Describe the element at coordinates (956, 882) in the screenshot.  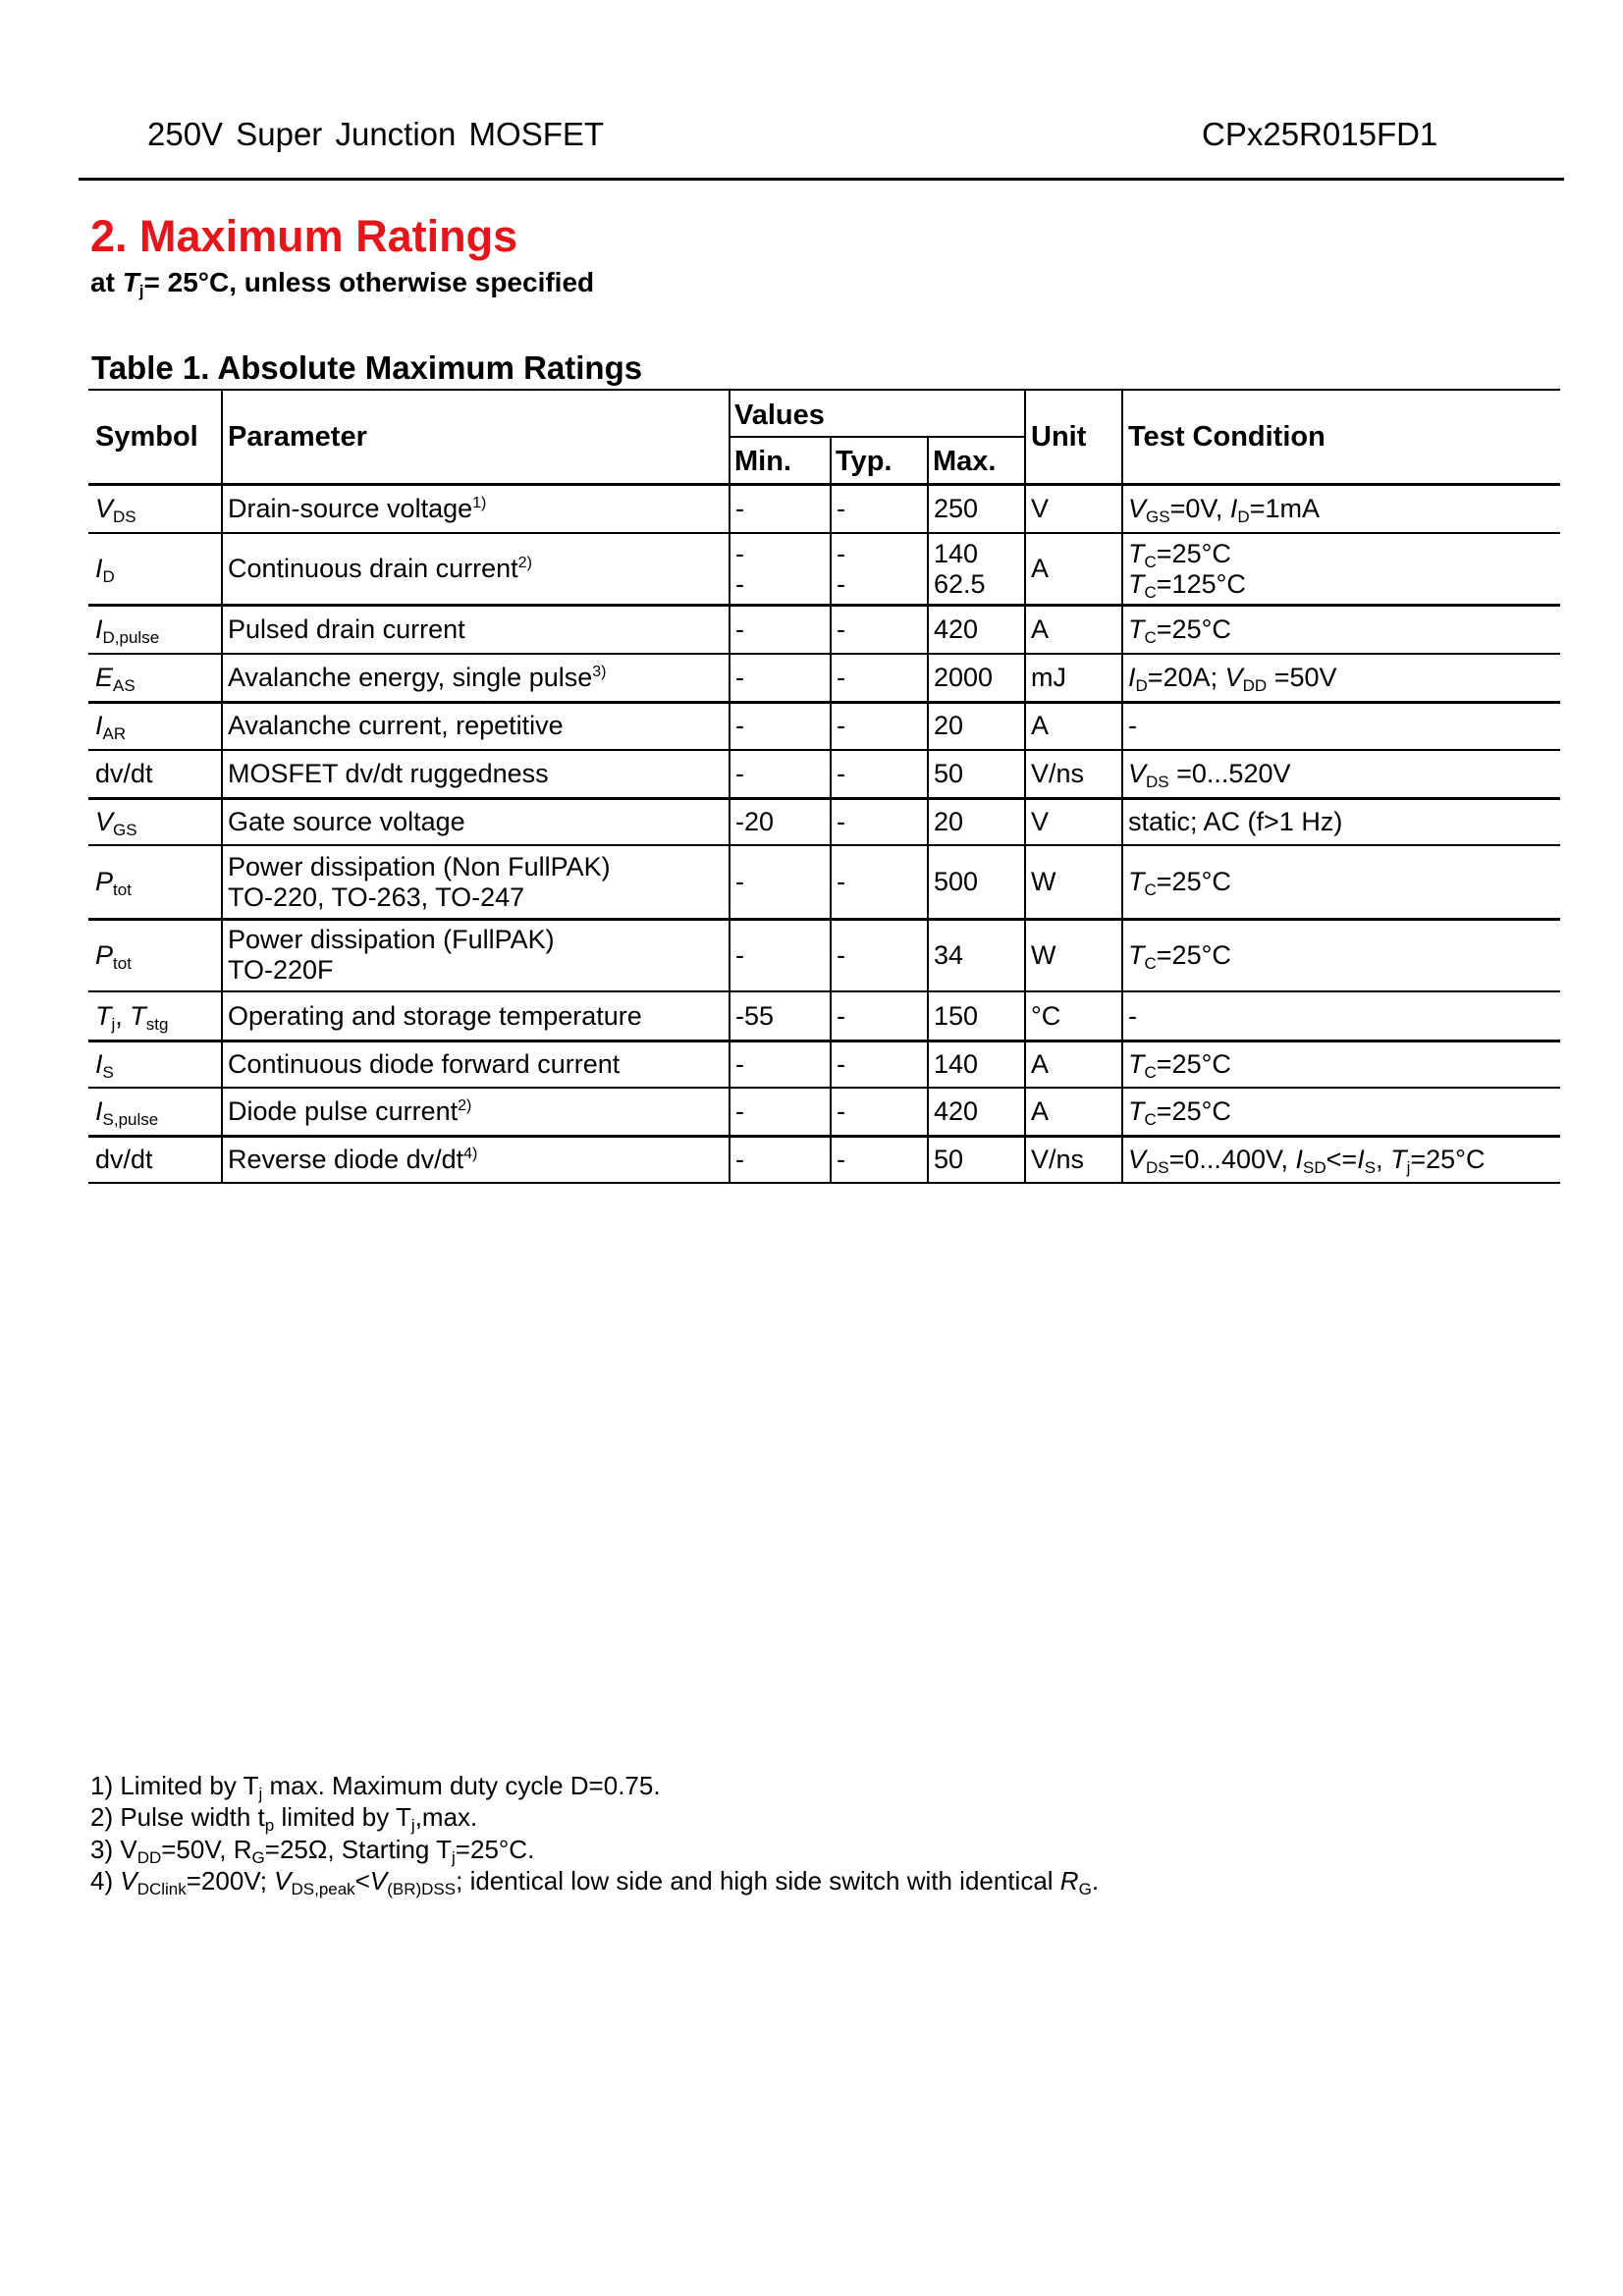
I see `max-cell: 500` at that location.